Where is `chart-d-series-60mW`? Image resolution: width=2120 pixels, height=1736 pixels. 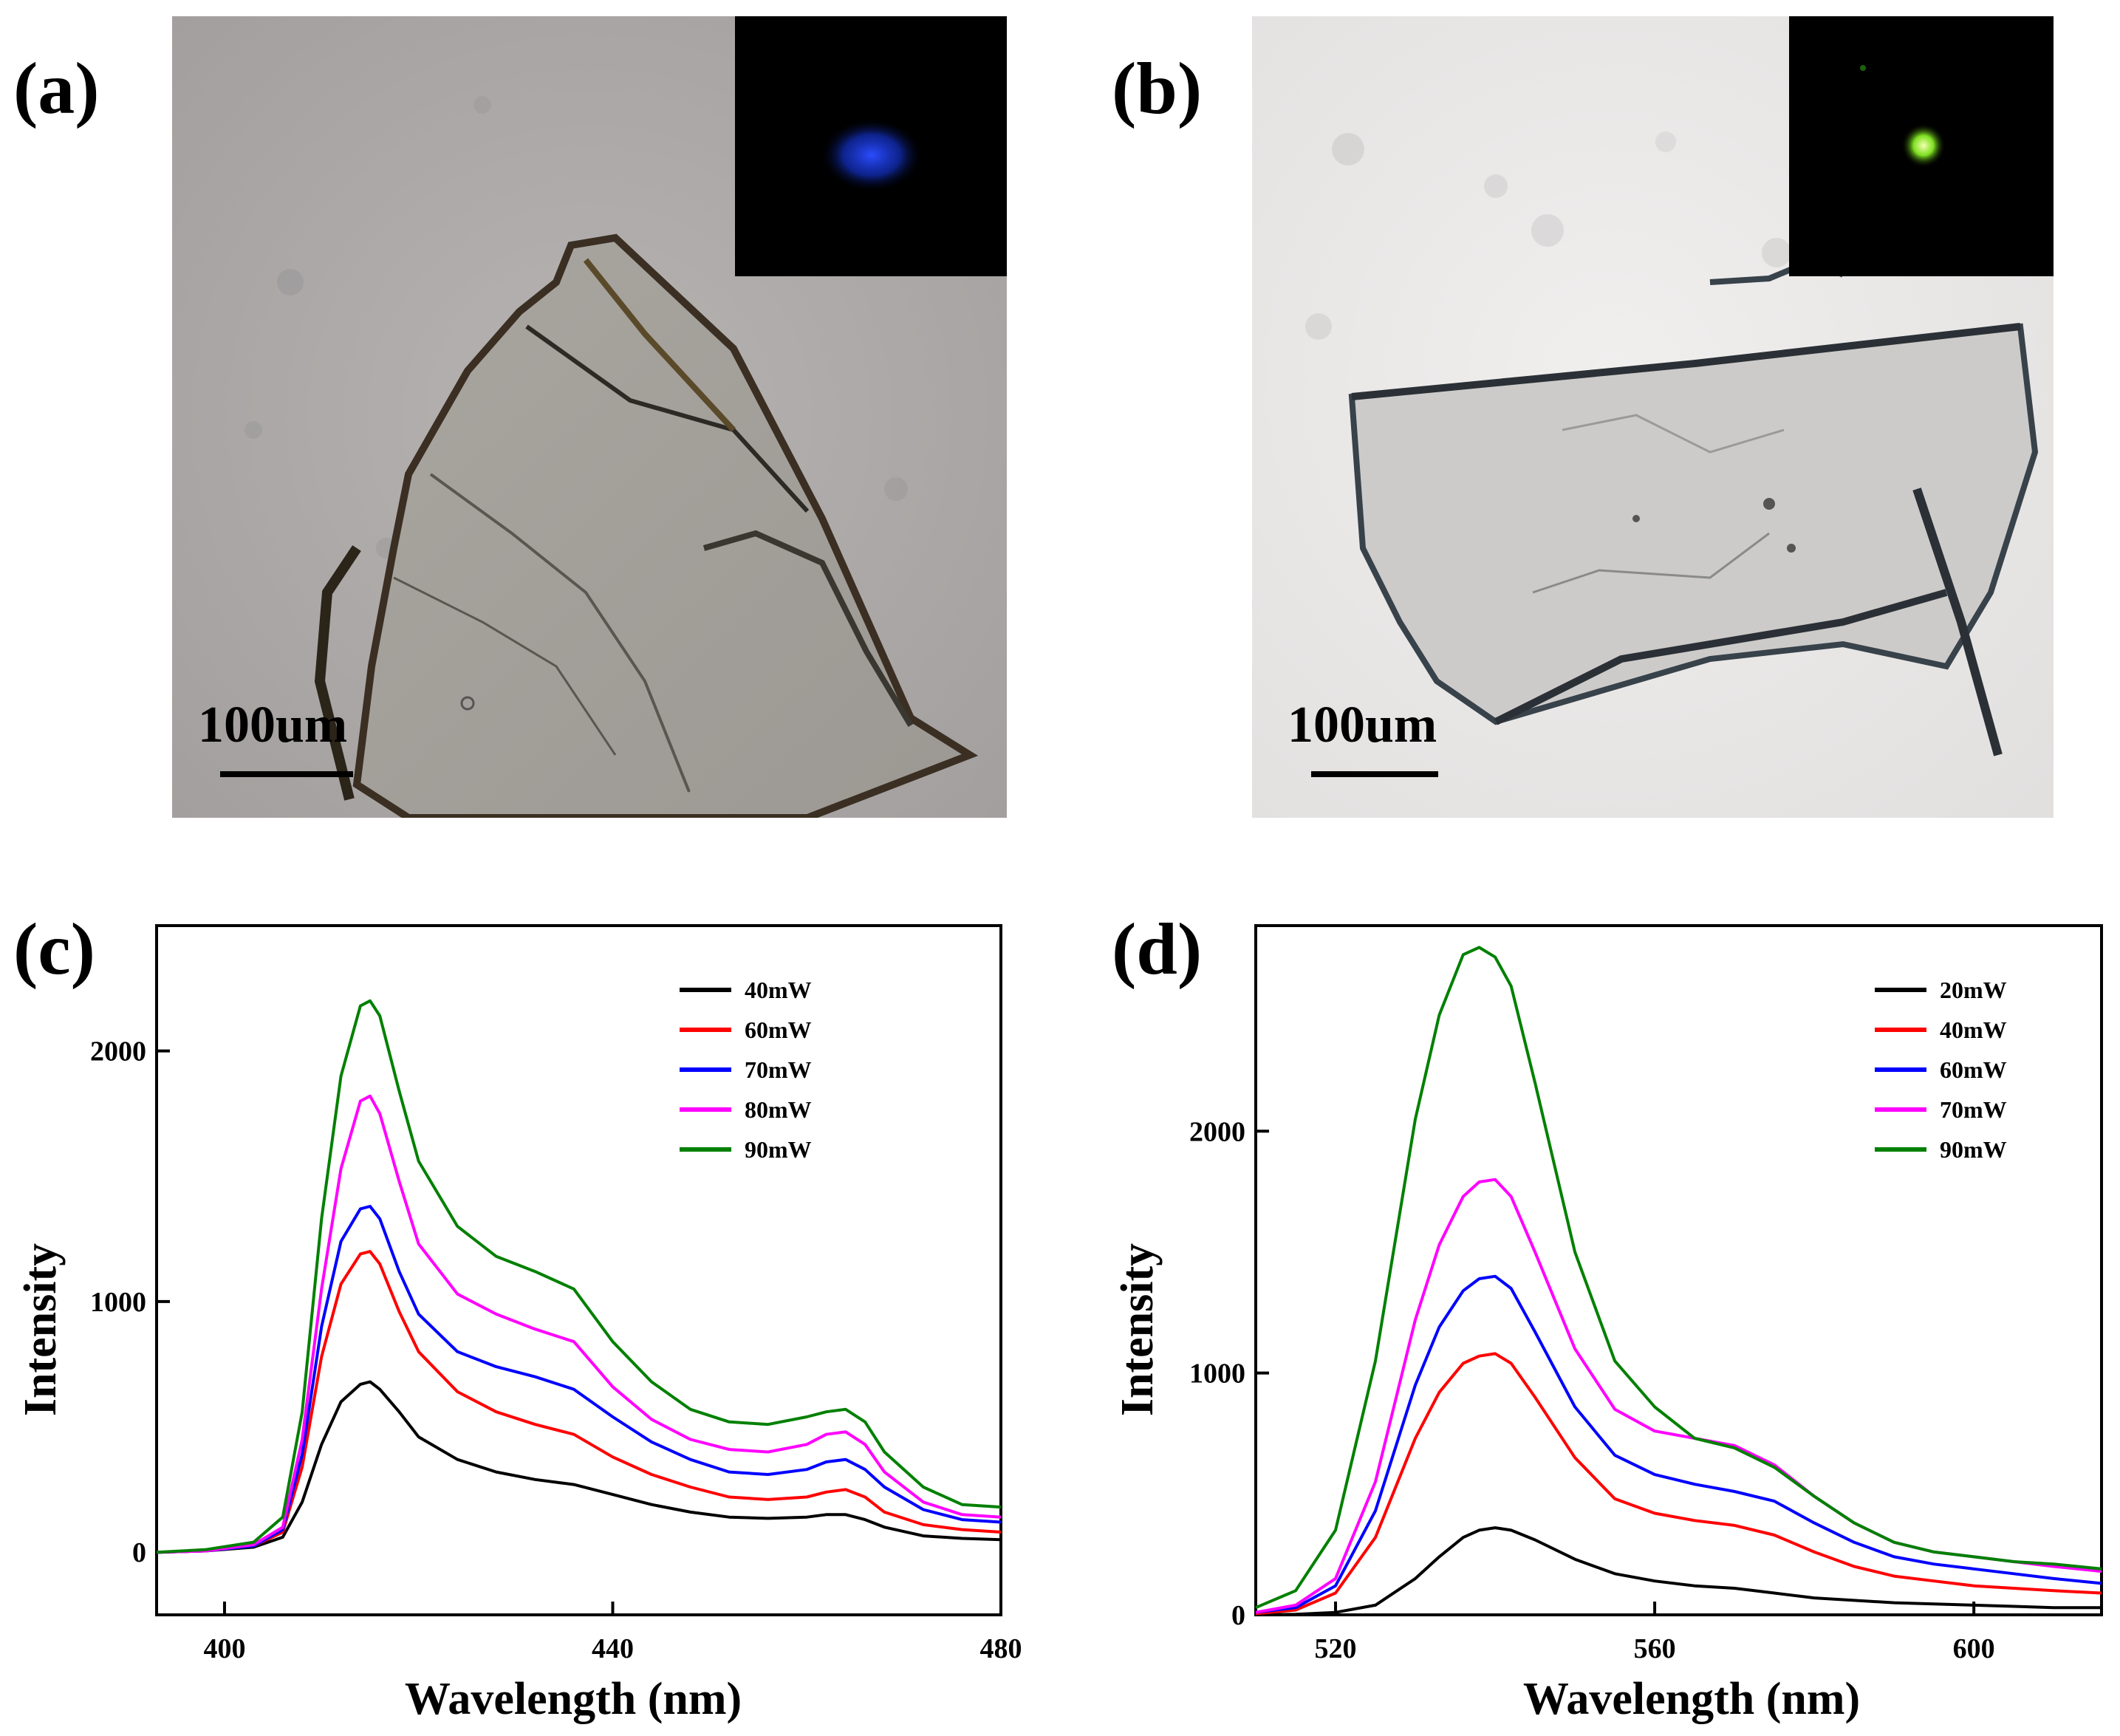 chart-d-series-60mW is located at coordinates (1678, 1444).